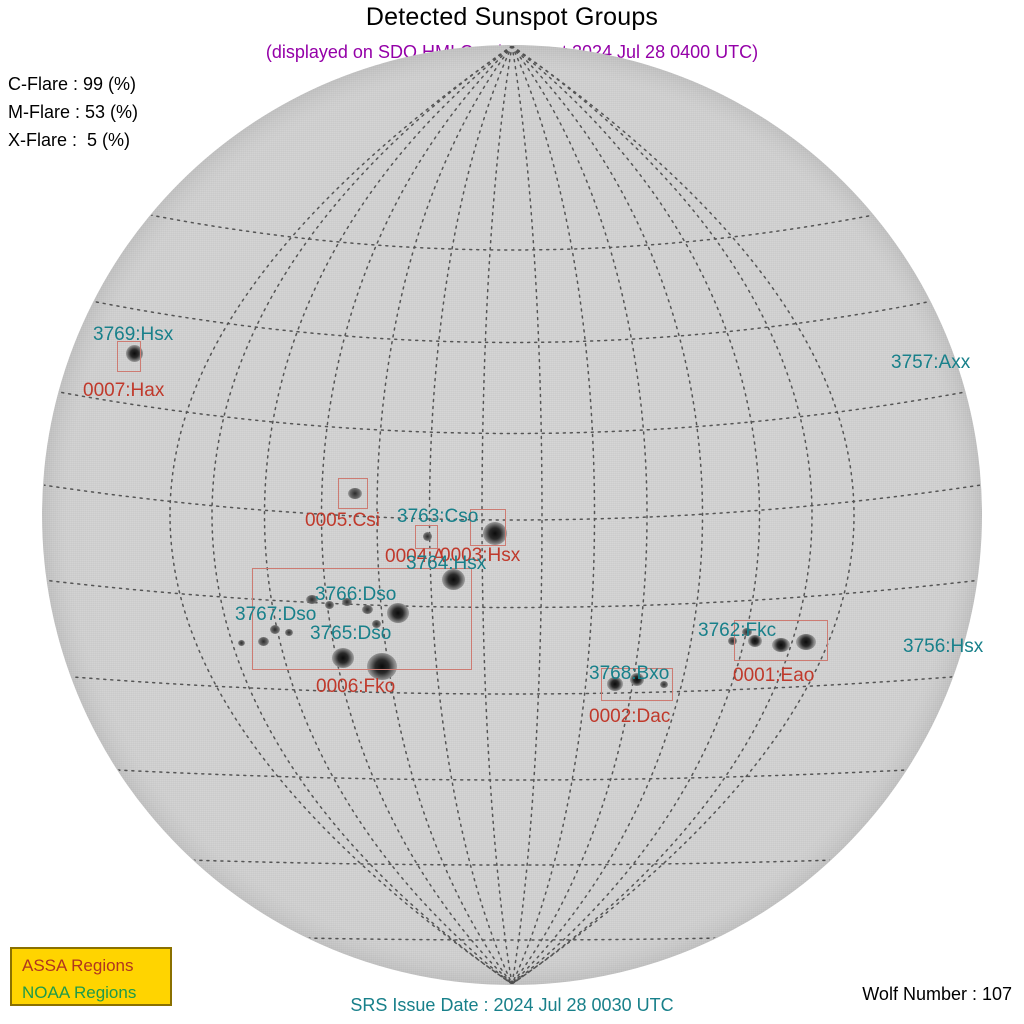 The width and height of the screenshot is (1024, 1024). Describe the element at coordinates (453, 579) in the screenshot. I see `sunspot-3766-leader` at that location.